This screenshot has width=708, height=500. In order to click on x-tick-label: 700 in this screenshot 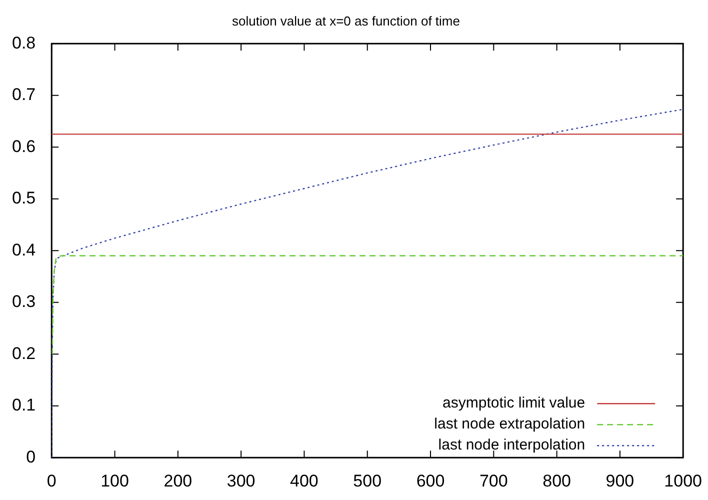, I will do `click(493, 480)`.